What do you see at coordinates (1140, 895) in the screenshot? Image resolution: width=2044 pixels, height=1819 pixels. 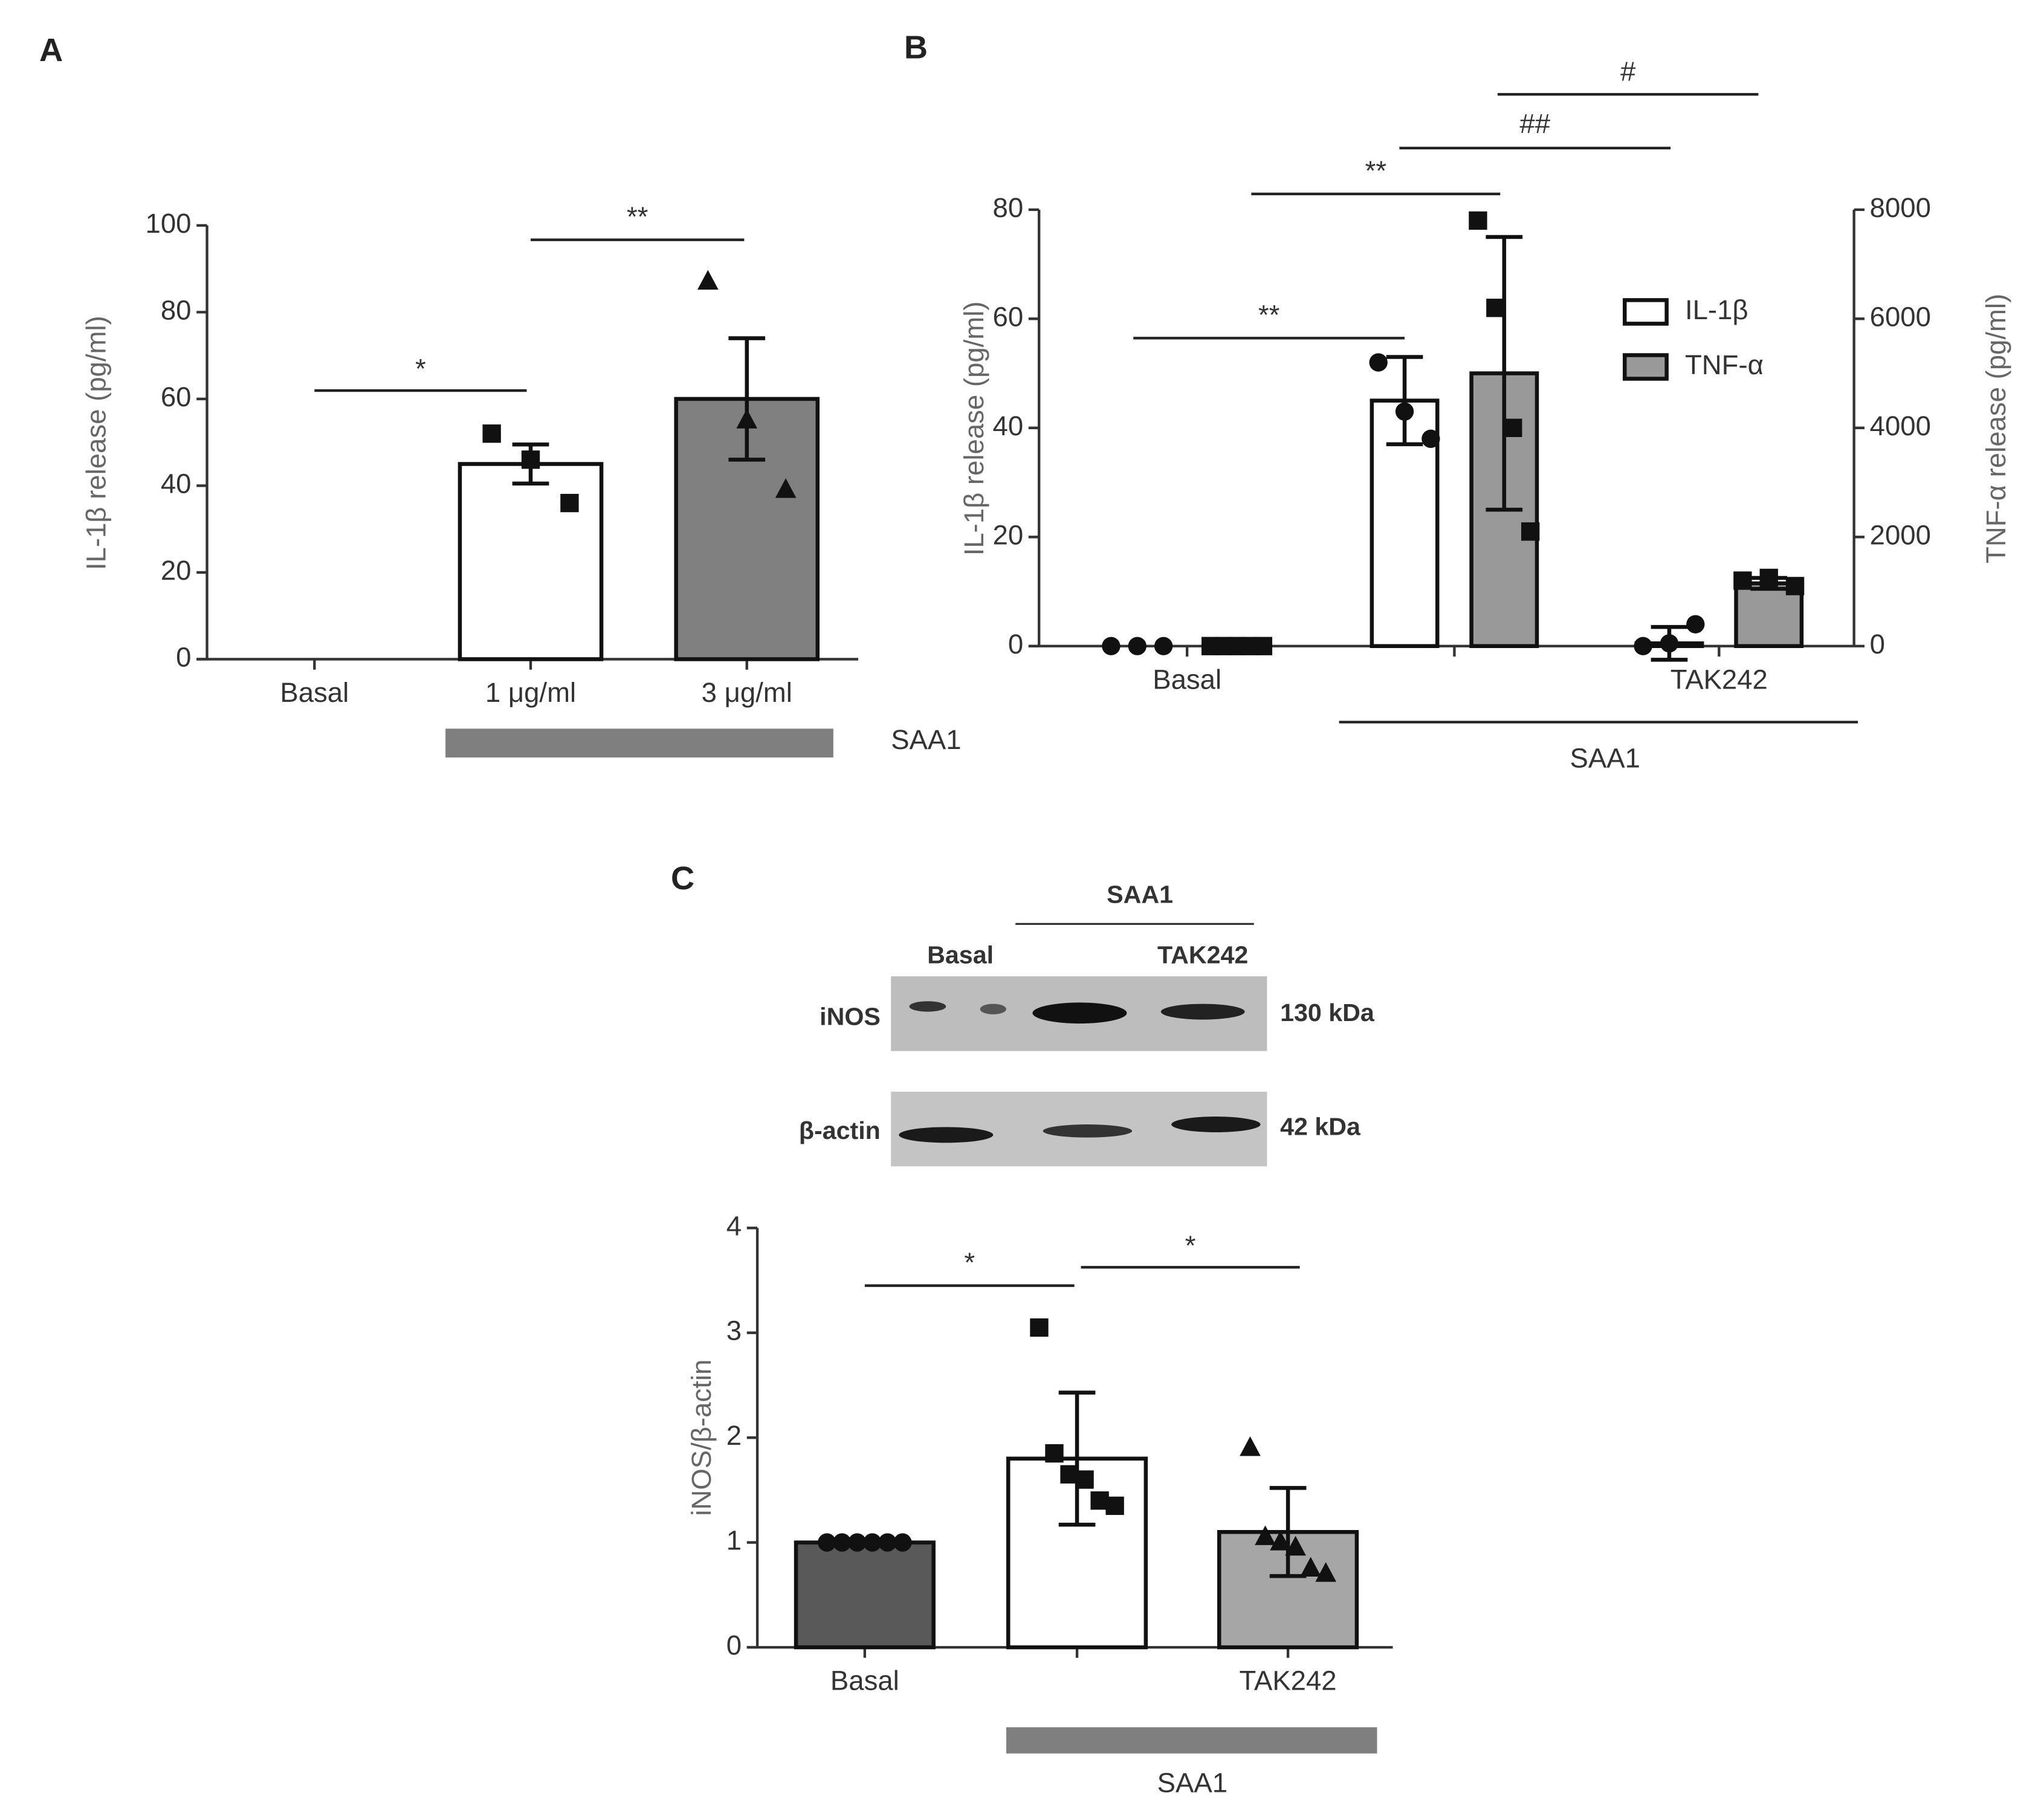 I see `blot-header: SAA1` at bounding box center [1140, 895].